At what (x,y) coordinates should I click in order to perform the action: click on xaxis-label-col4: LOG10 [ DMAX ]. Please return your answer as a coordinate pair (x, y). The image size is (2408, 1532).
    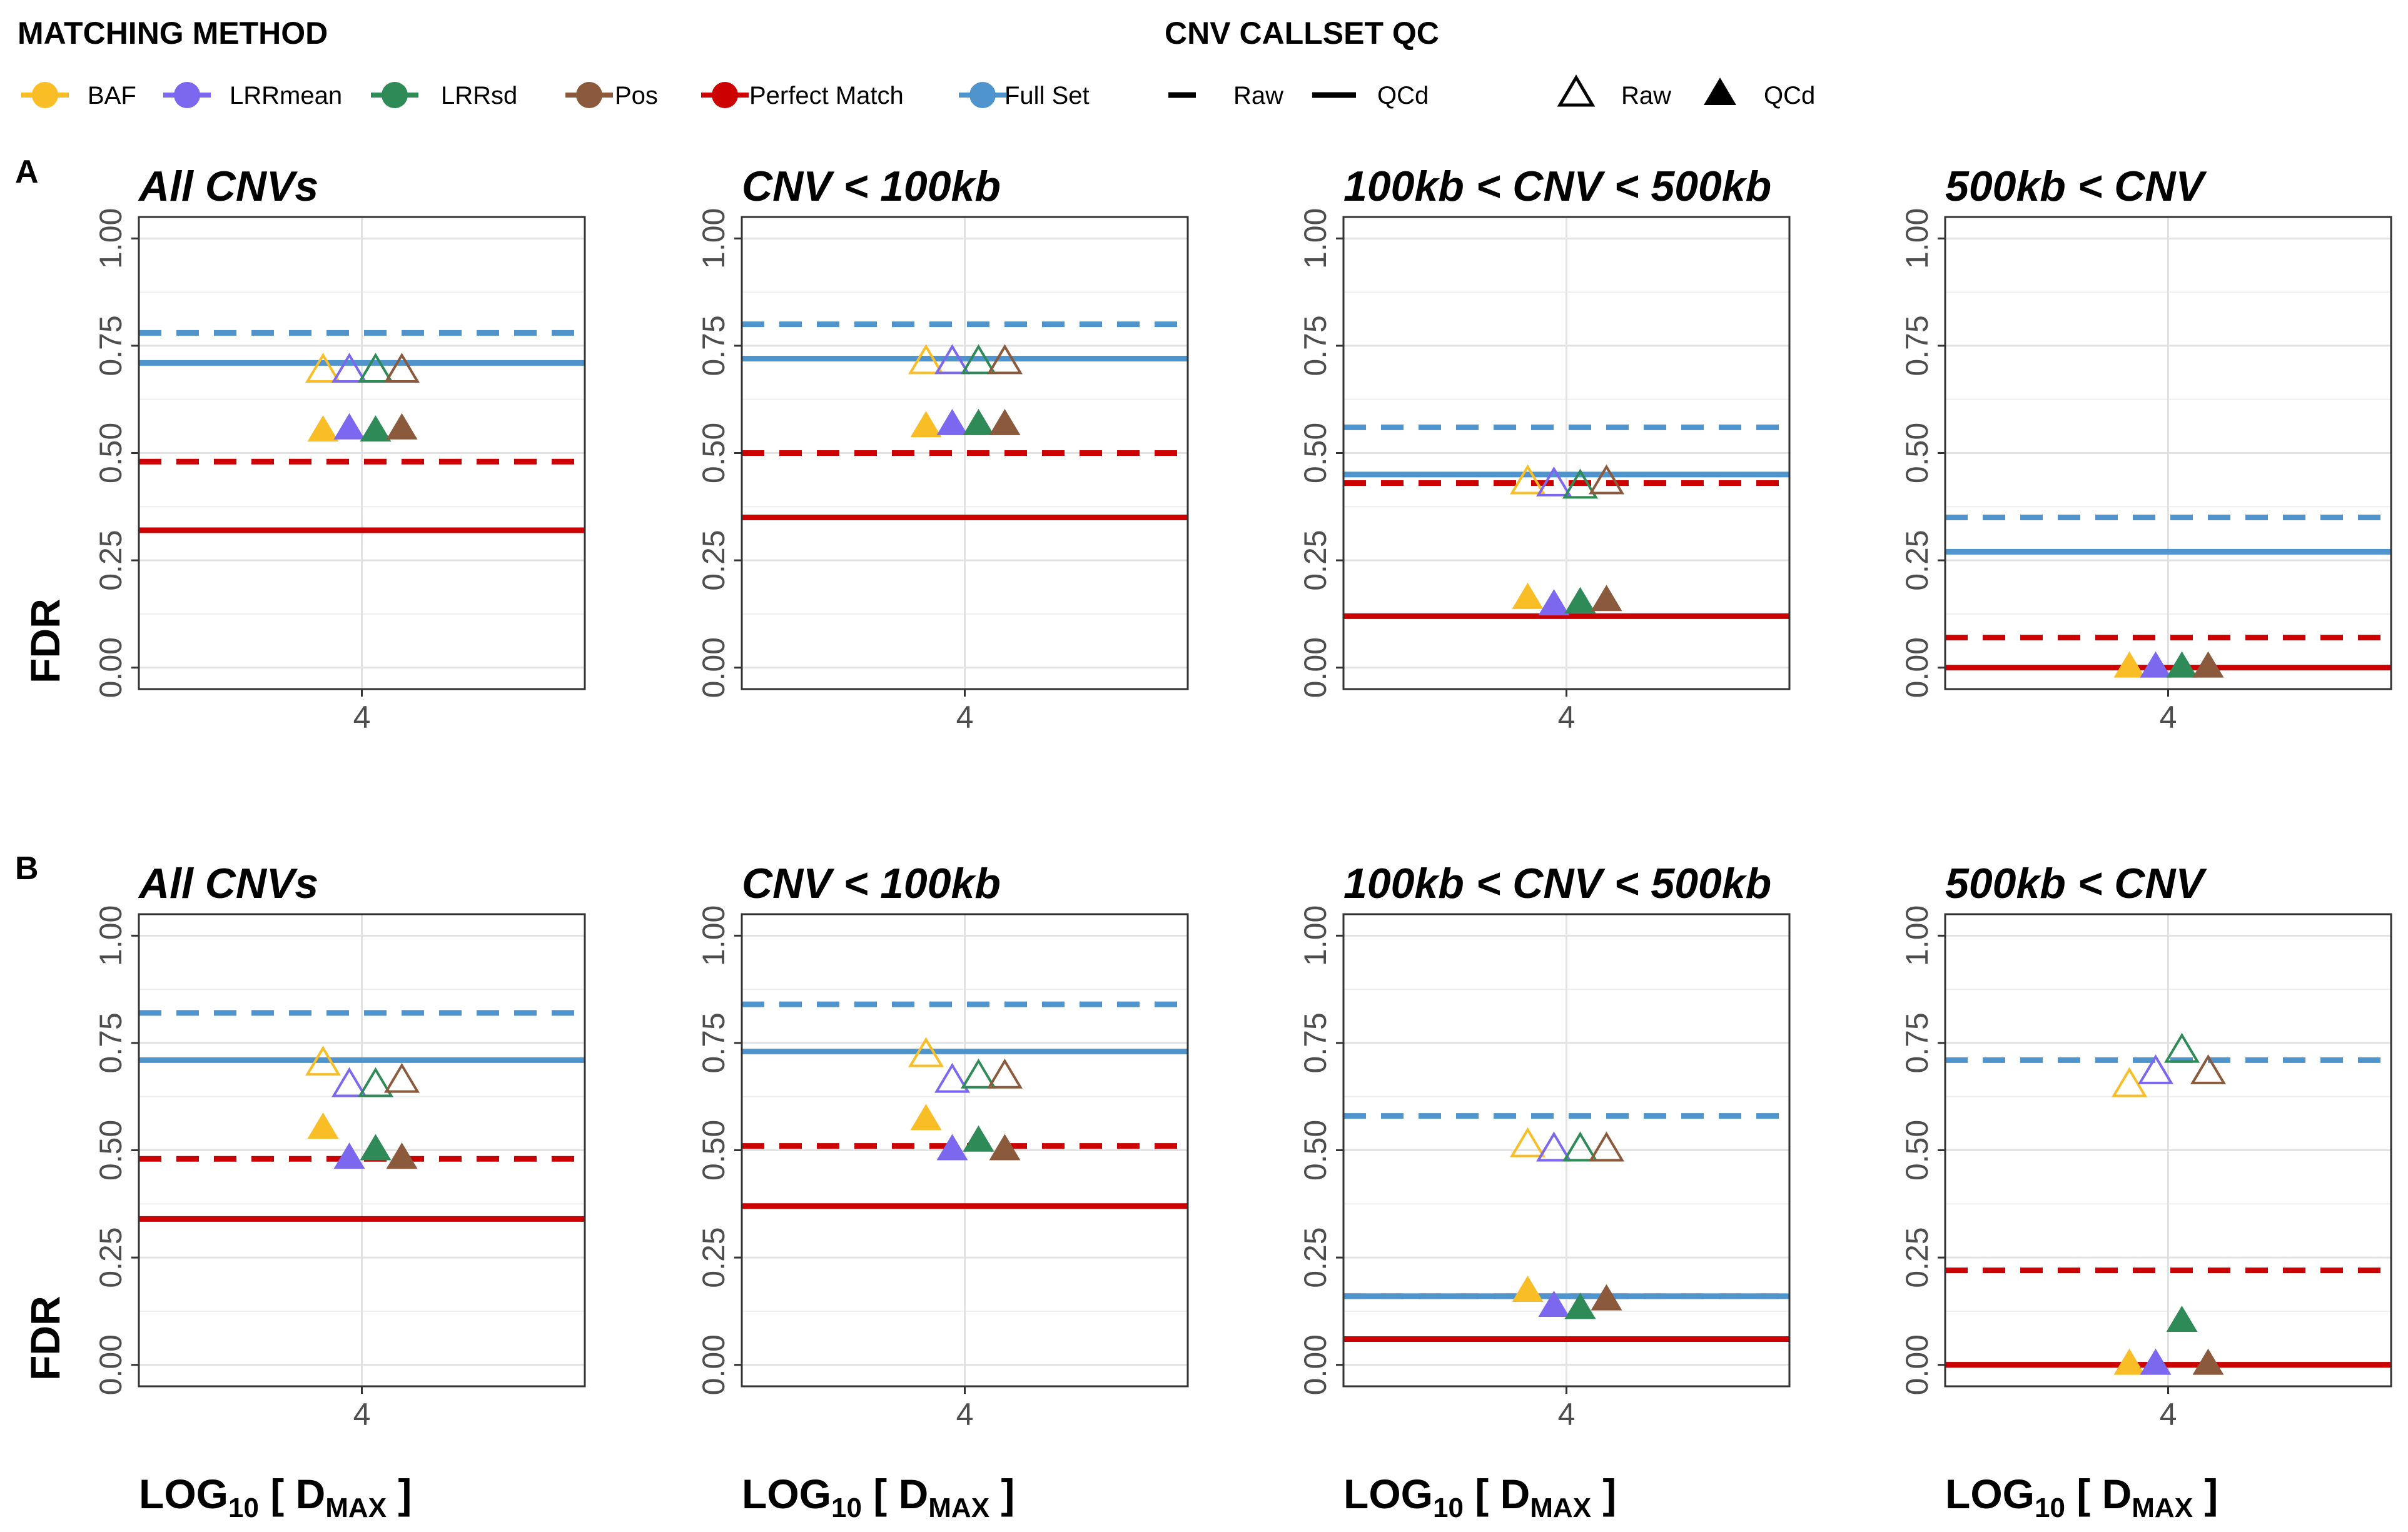
    Looking at the image, I should click on (2081, 1497).